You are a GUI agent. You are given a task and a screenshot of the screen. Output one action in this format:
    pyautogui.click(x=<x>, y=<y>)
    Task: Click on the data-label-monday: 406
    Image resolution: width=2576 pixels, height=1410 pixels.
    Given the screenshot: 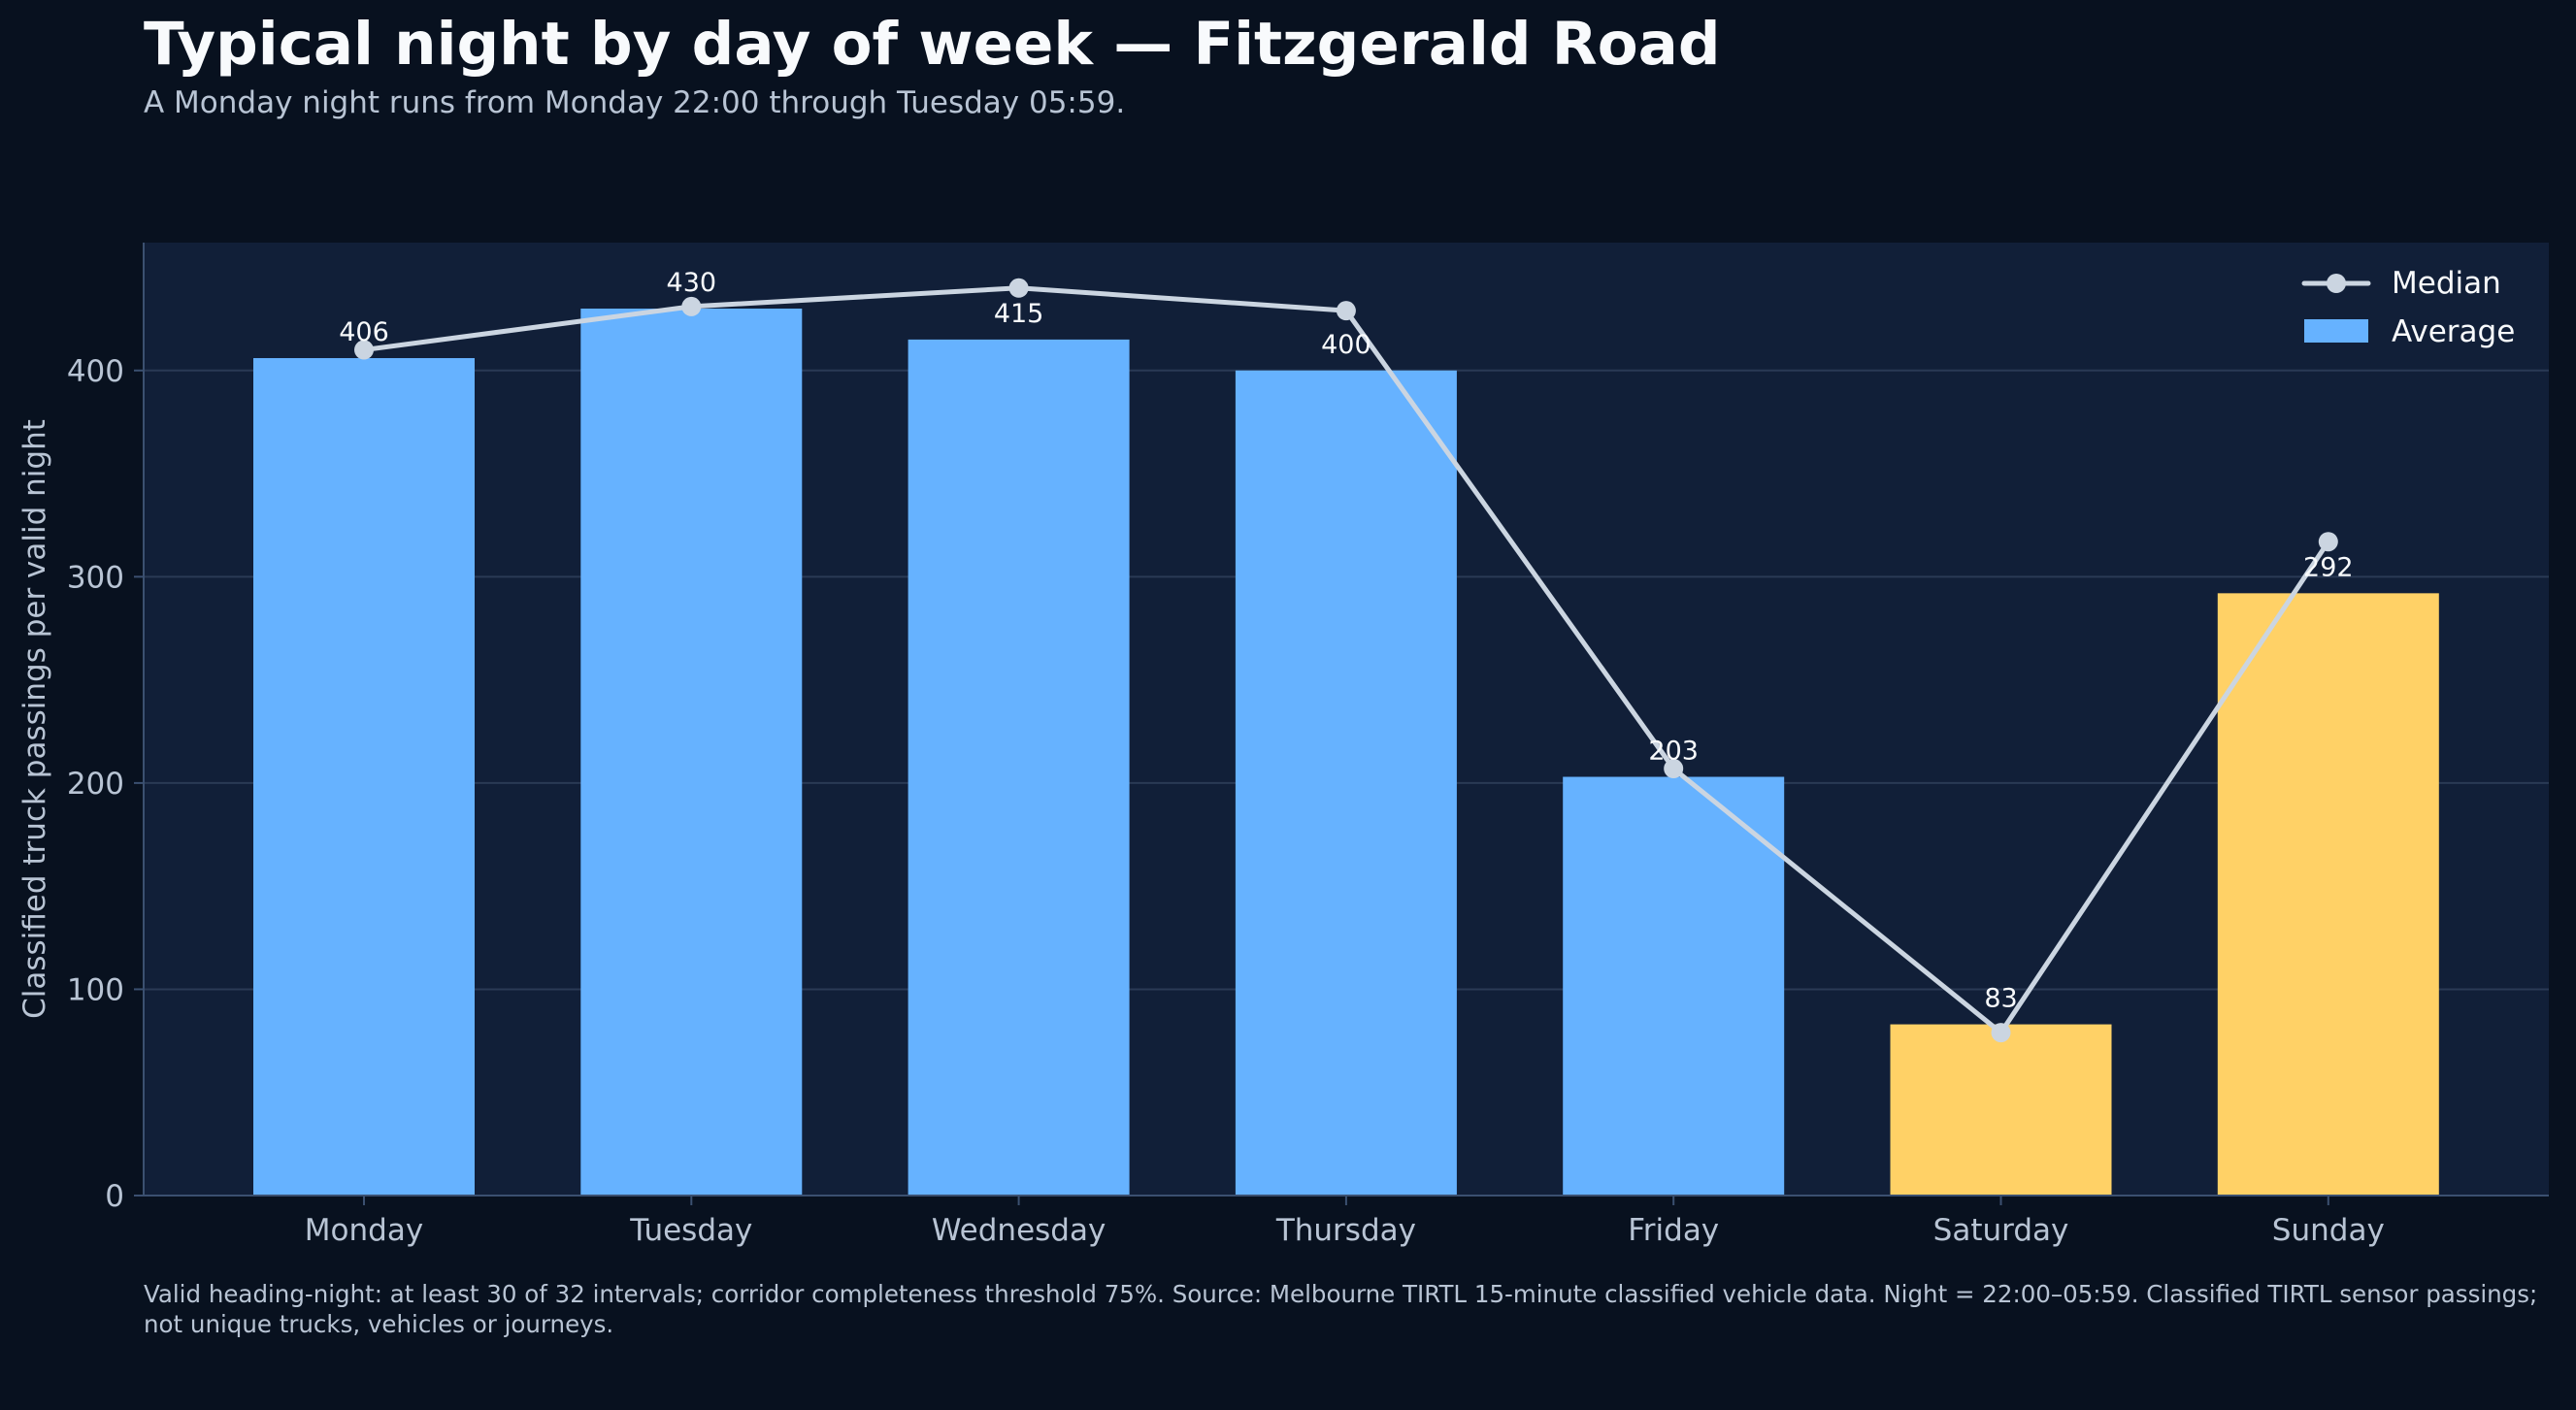 What is the action you would take?
    pyautogui.click(x=364, y=332)
    